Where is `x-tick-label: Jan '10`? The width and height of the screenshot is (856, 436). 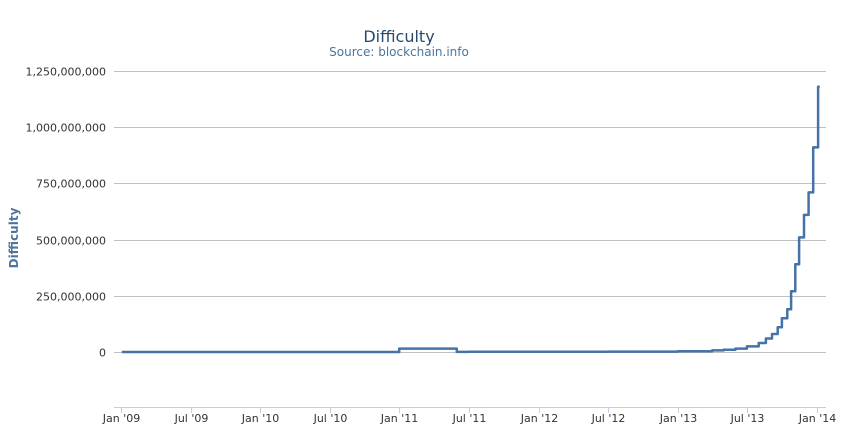
x-tick-label: Jan '10 is located at coordinates (260, 418).